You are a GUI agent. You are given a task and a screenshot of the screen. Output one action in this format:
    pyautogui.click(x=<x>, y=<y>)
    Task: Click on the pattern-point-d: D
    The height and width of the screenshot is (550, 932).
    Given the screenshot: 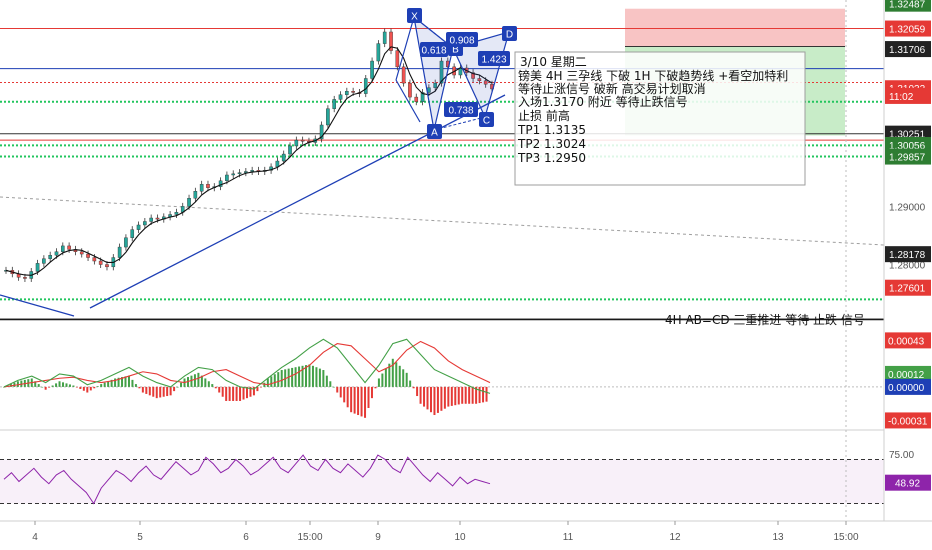 What is the action you would take?
    pyautogui.click(x=509, y=33)
    